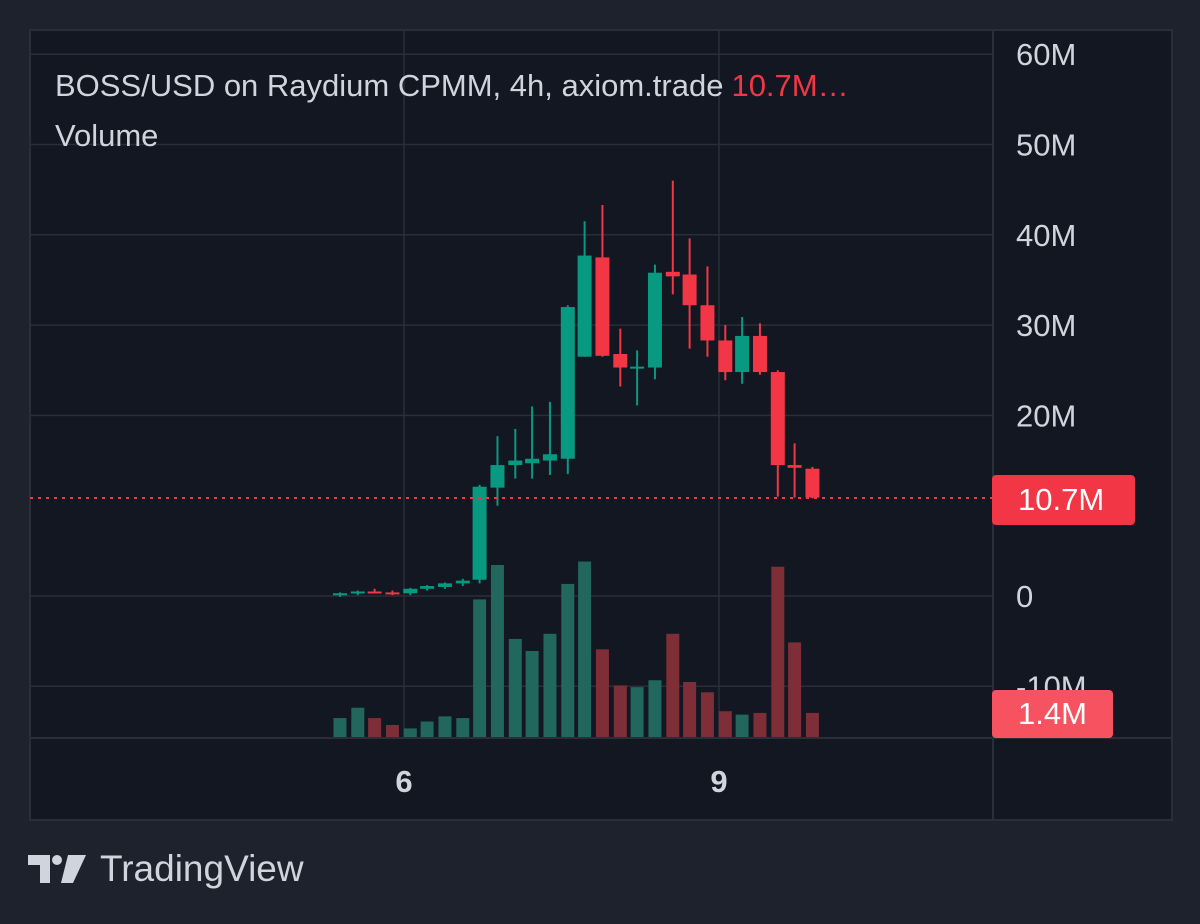 This screenshot has height=924, width=1200. What do you see at coordinates (403, 781) in the screenshot?
I see `x-tick-label: 6` at bounding box center [403, 781].